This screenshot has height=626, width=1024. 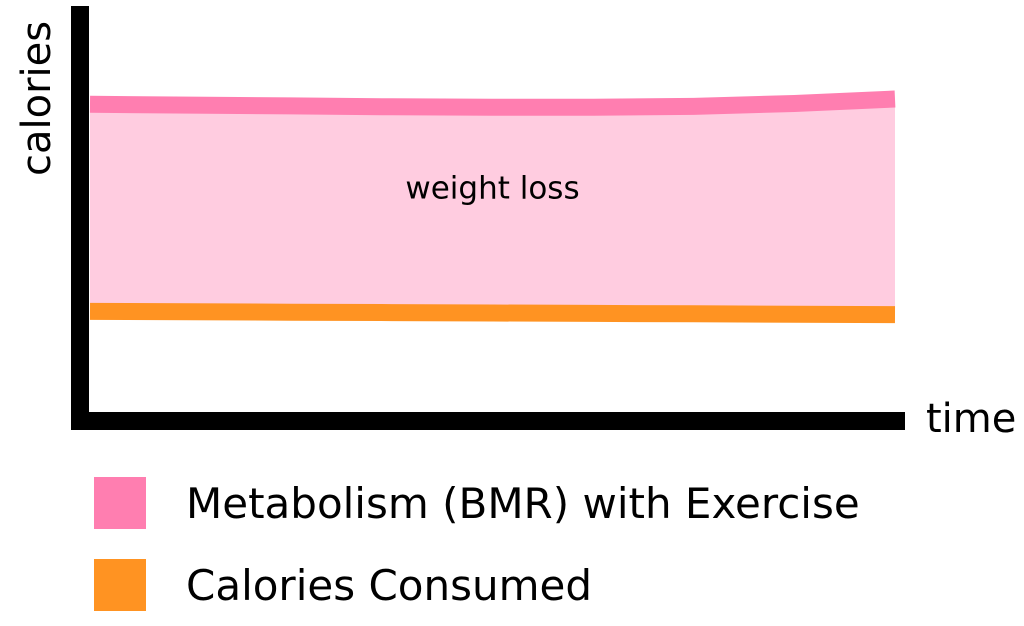 I want to click on legend-label-calories-consumed: Calories Consumed, so click(x=389, y=585).